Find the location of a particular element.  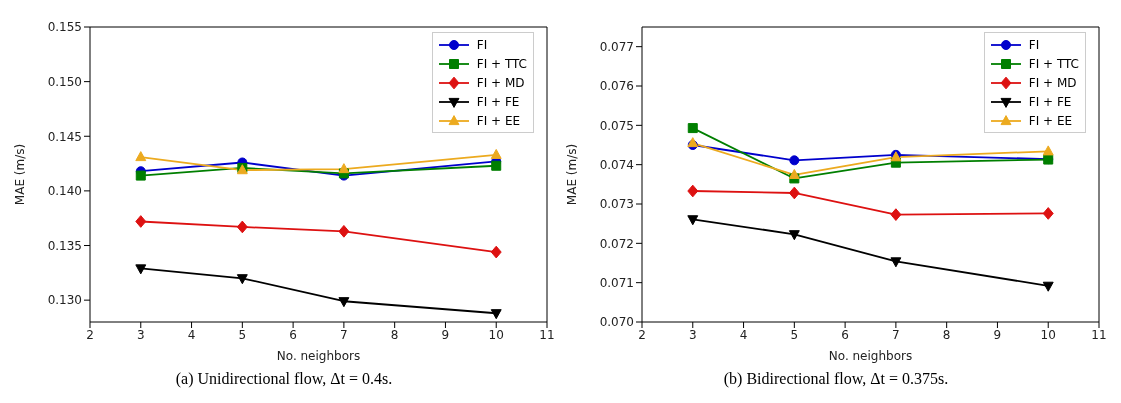

y-tick-label: 0.076 is located at coordinates (616, 86).